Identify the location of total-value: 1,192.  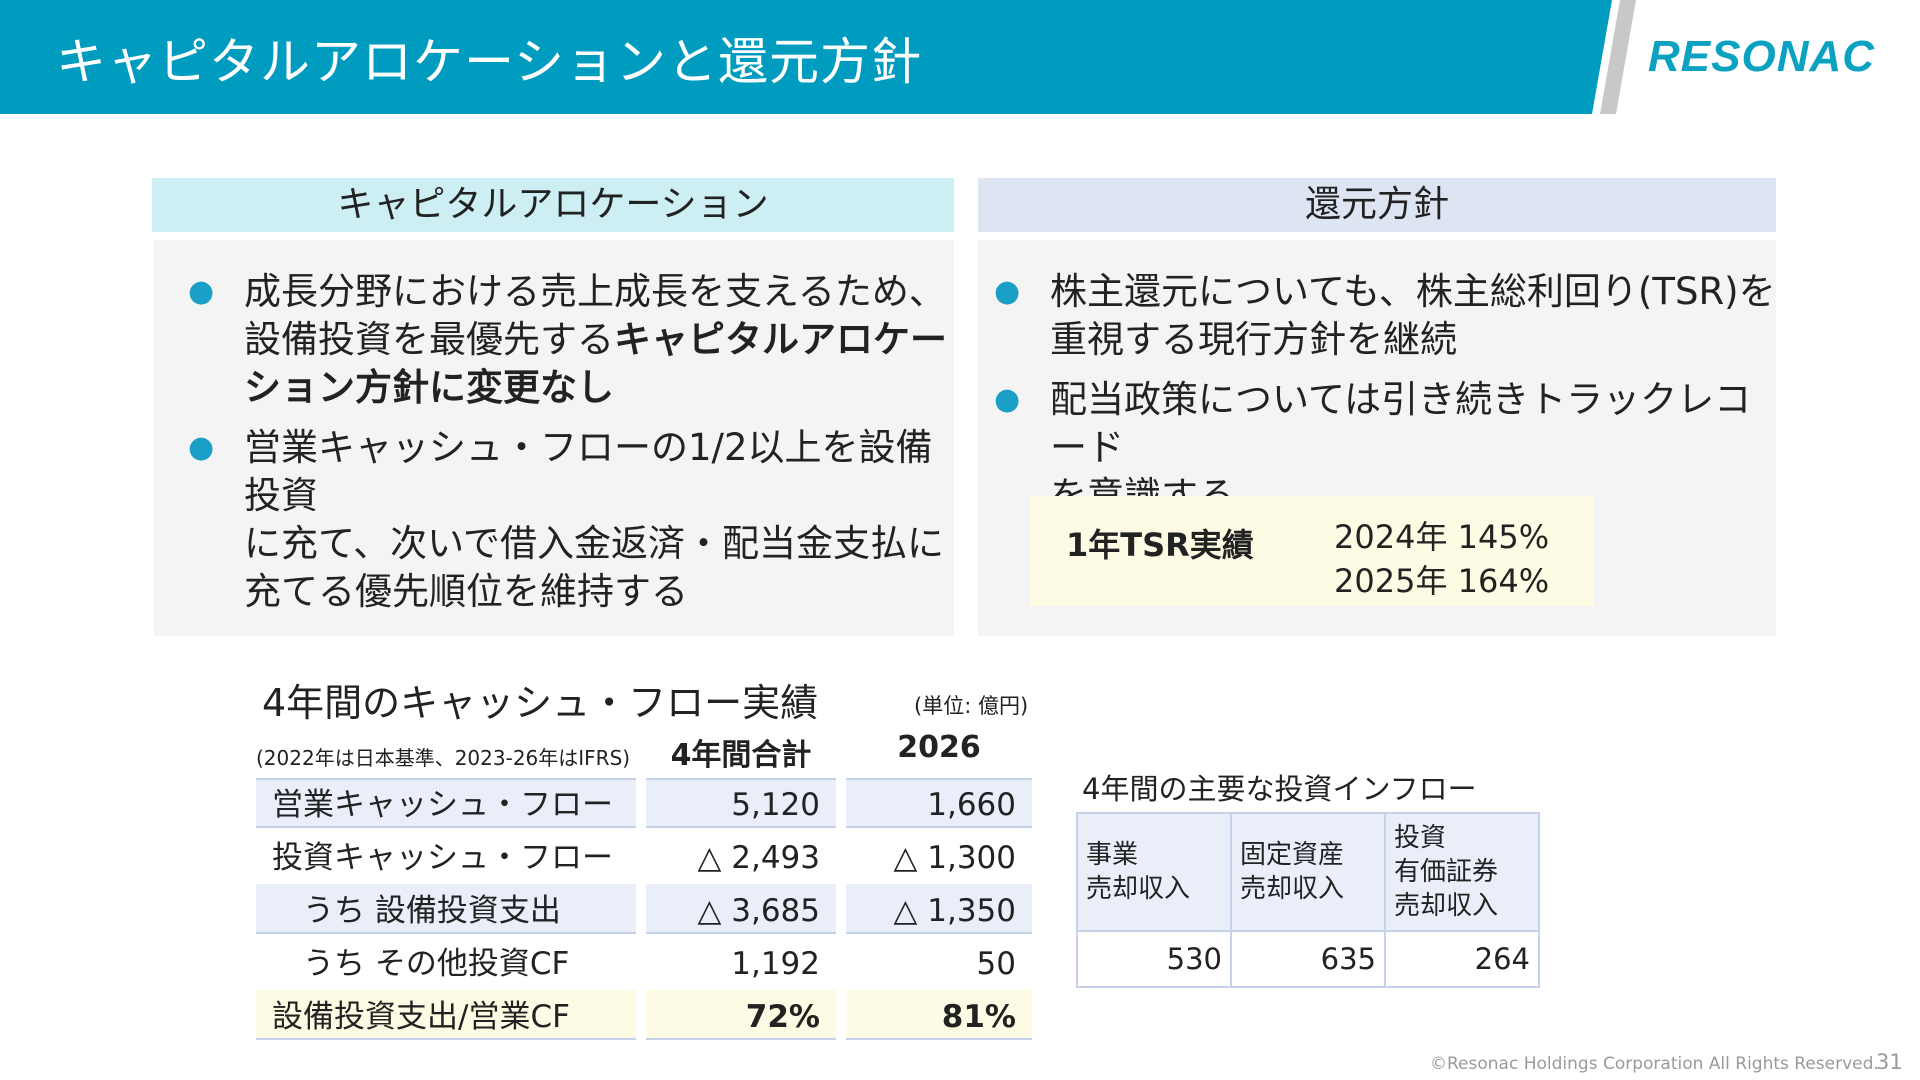
(775, 964).